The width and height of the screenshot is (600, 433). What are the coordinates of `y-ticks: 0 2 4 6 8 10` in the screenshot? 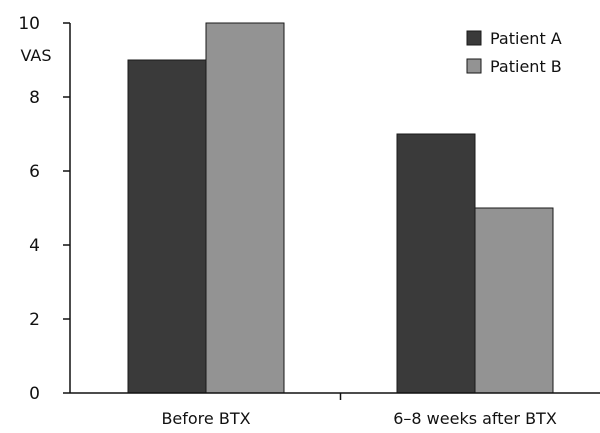 It's located at (44, 209).